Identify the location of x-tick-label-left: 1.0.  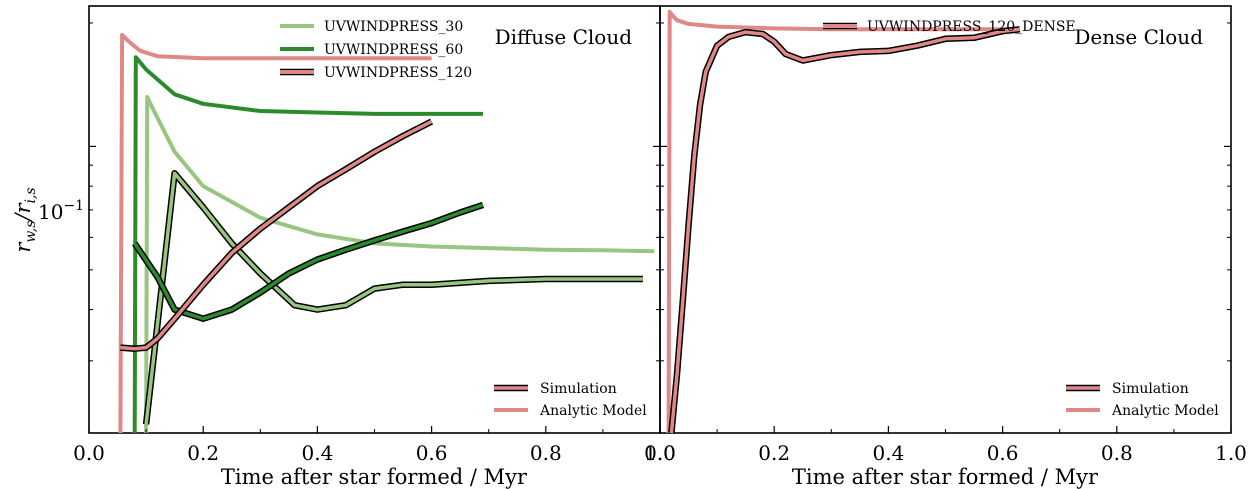
(660, 453).